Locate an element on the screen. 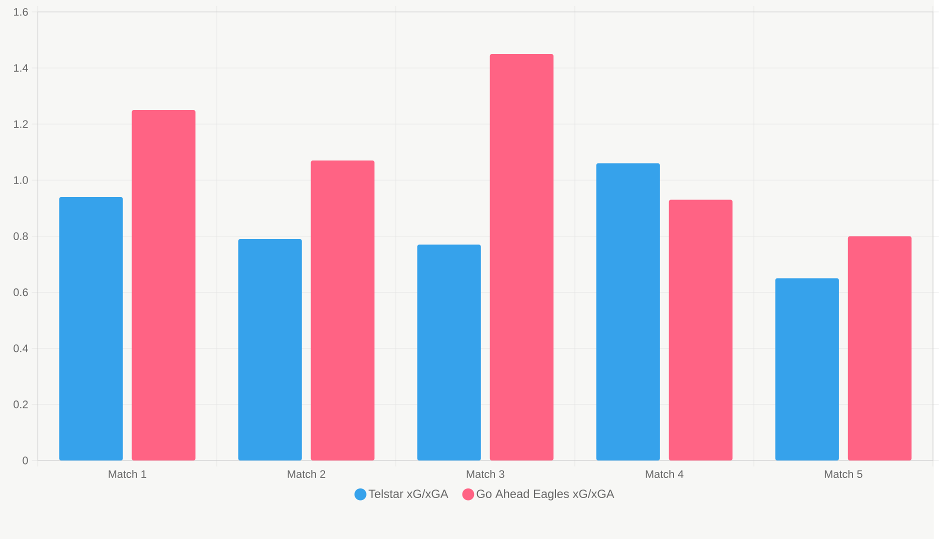  x-tick-label: Match 2 is located at coordinates (307, 474).